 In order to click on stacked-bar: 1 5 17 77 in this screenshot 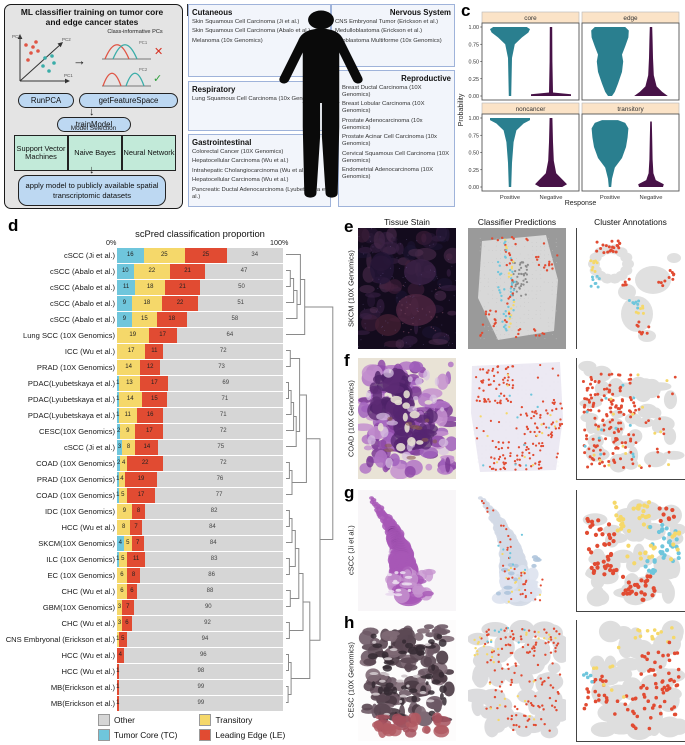, I will do `click(199, 495)`.